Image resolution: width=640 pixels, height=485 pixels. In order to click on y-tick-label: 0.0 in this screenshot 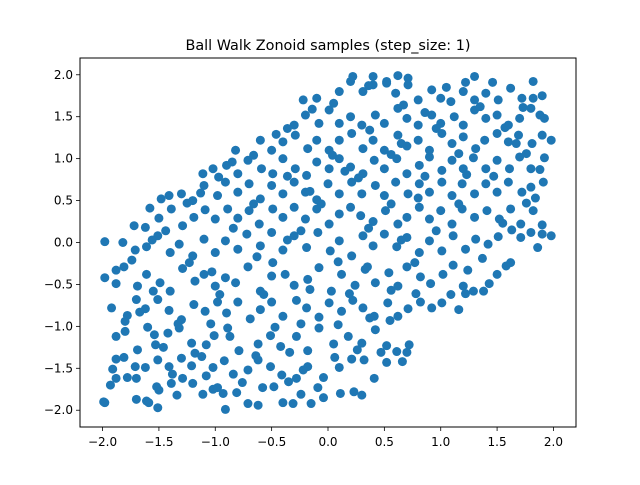, I will do `click(63, 243)`.